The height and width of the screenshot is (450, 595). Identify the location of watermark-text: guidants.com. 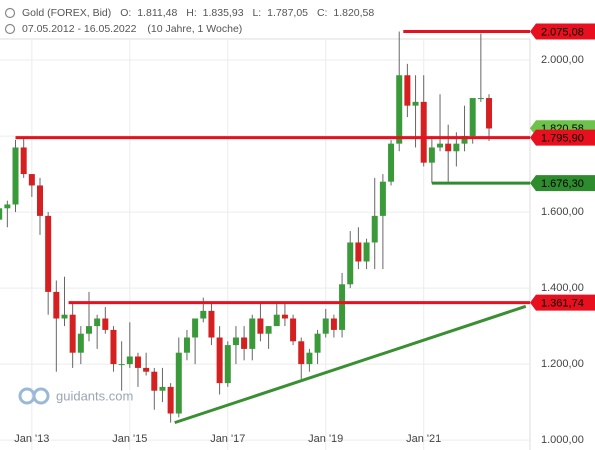
(94, 395).